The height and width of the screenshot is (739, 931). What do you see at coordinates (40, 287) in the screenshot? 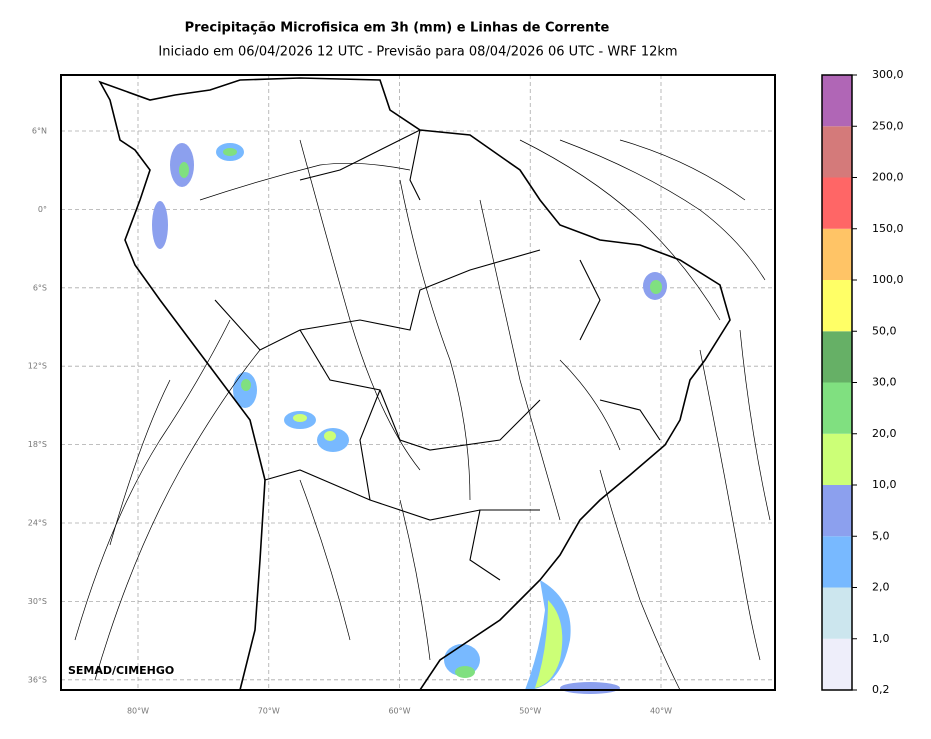
I see `lat-label: 6°S` at bounding box center [40, 287].